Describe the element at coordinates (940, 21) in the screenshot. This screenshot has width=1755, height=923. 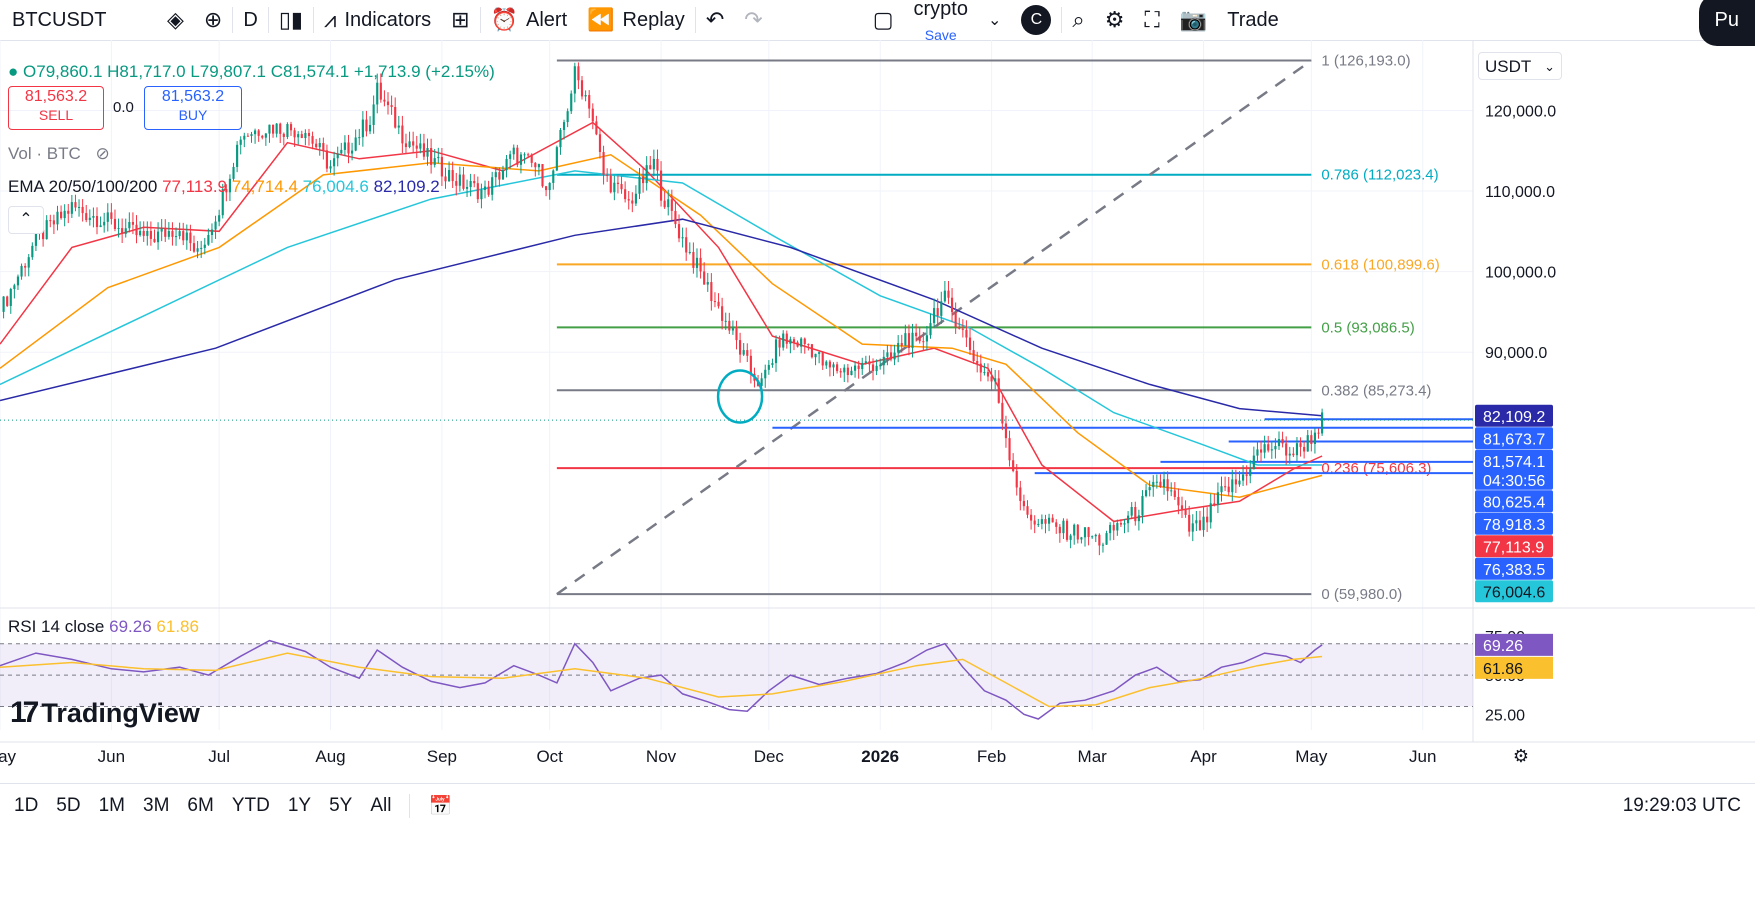
I see `save-layout-button: crypto Save` at that location.